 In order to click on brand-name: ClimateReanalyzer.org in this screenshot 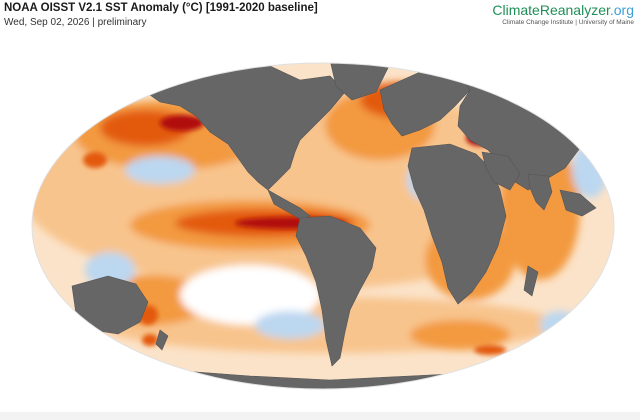, I will do `click(563, 10)`.